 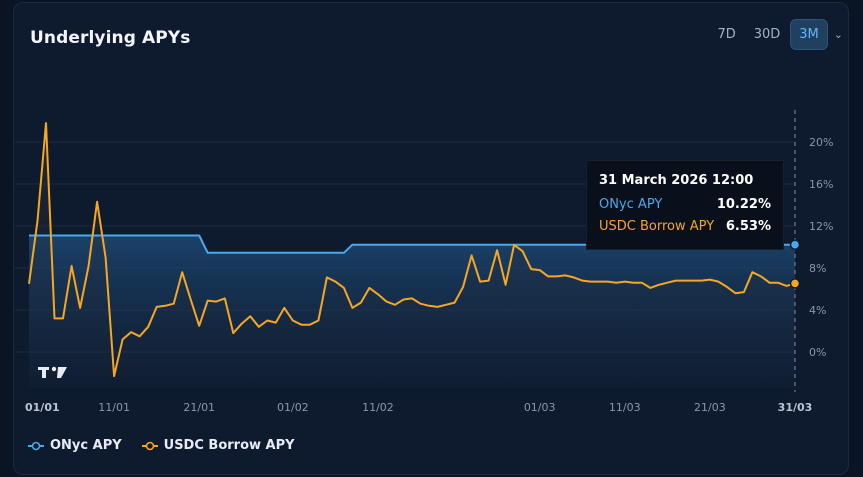 I want to click on range-selector: 7D 30D 3M ⌄, so click(x=776, y=34).